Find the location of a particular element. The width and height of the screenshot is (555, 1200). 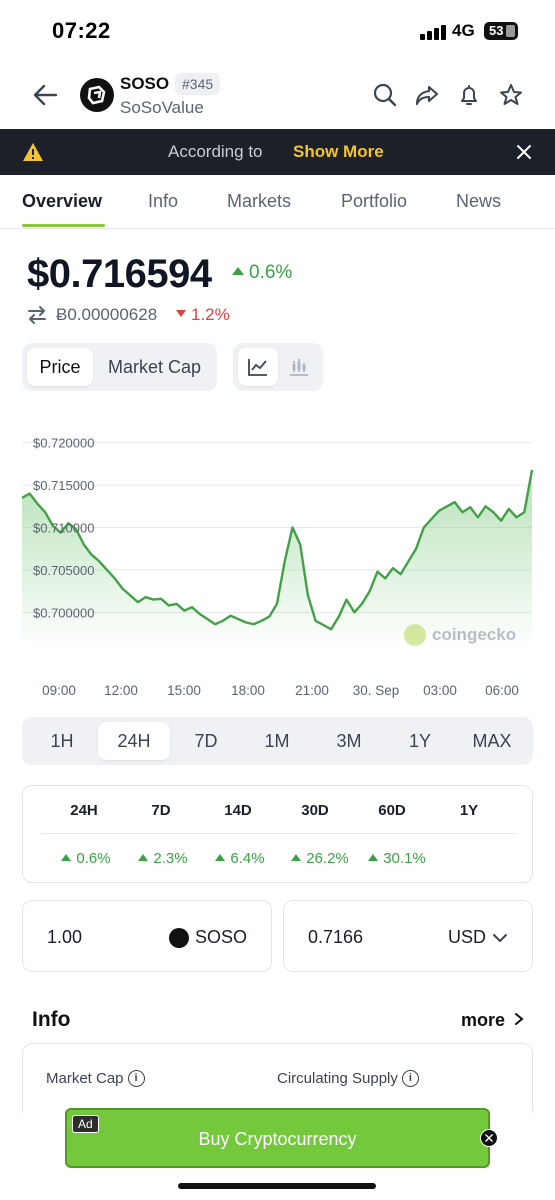

range-3m: 3M is located at coordinates (349, 741).